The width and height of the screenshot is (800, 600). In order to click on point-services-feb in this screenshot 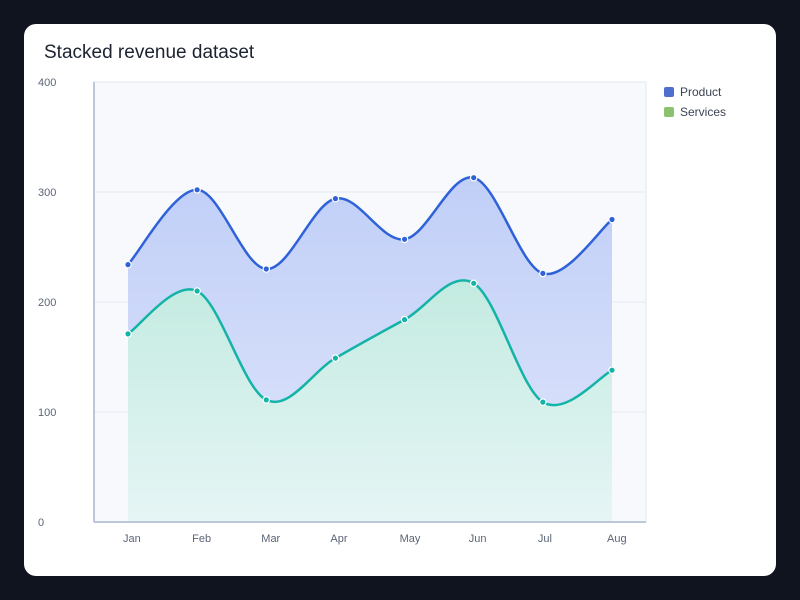, I will do `click(197, 291)`.